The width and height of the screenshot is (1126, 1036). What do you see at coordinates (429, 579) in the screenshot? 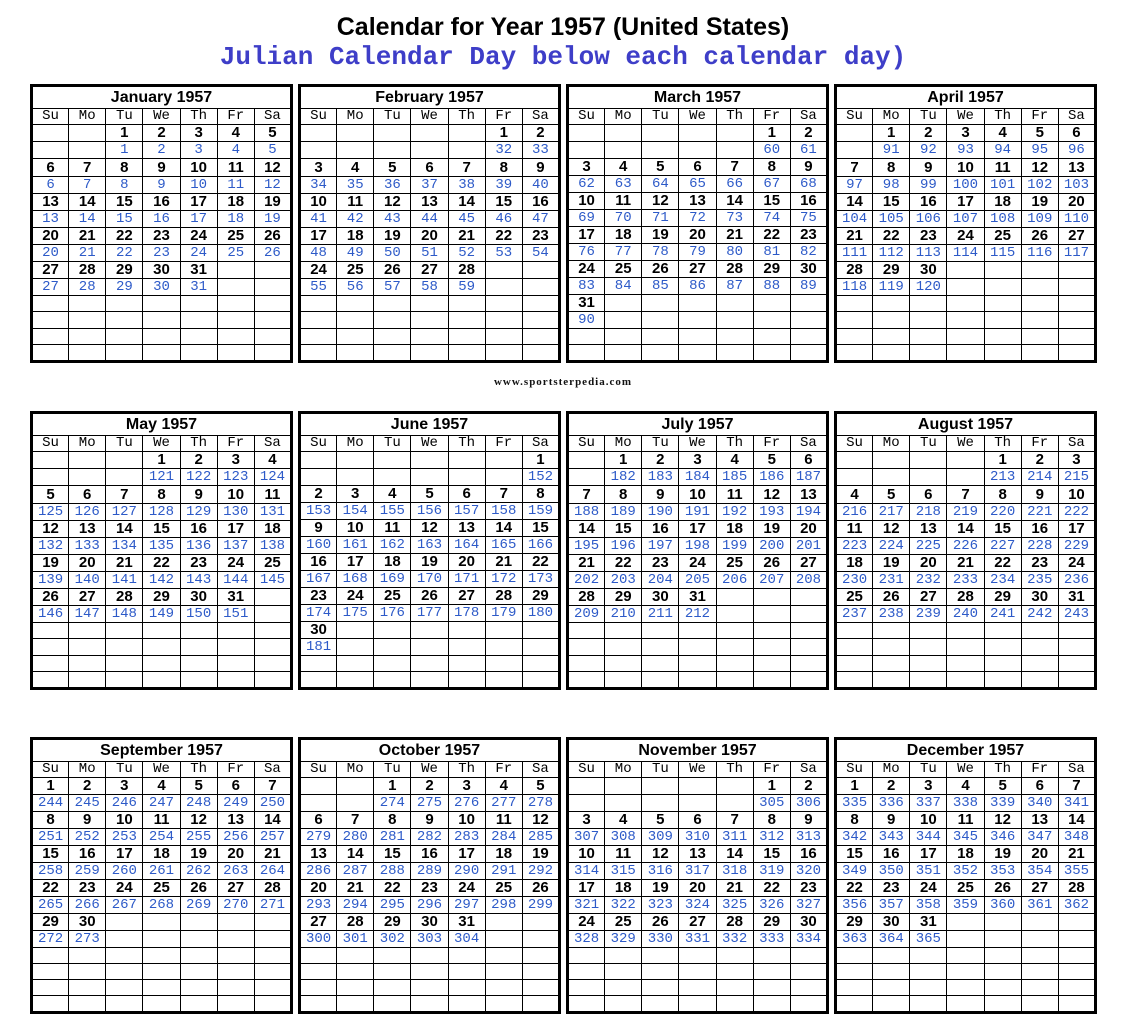
I see `julian-cell: 170` at bounding box center [429, 579].